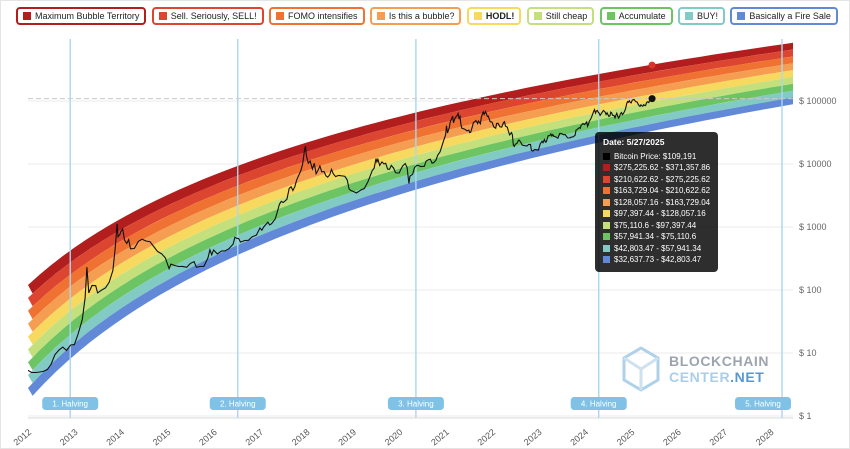 The height and width of the screenshot is (449, 850). I want to click on halving-label: 4. Halving, so click(599, 404).